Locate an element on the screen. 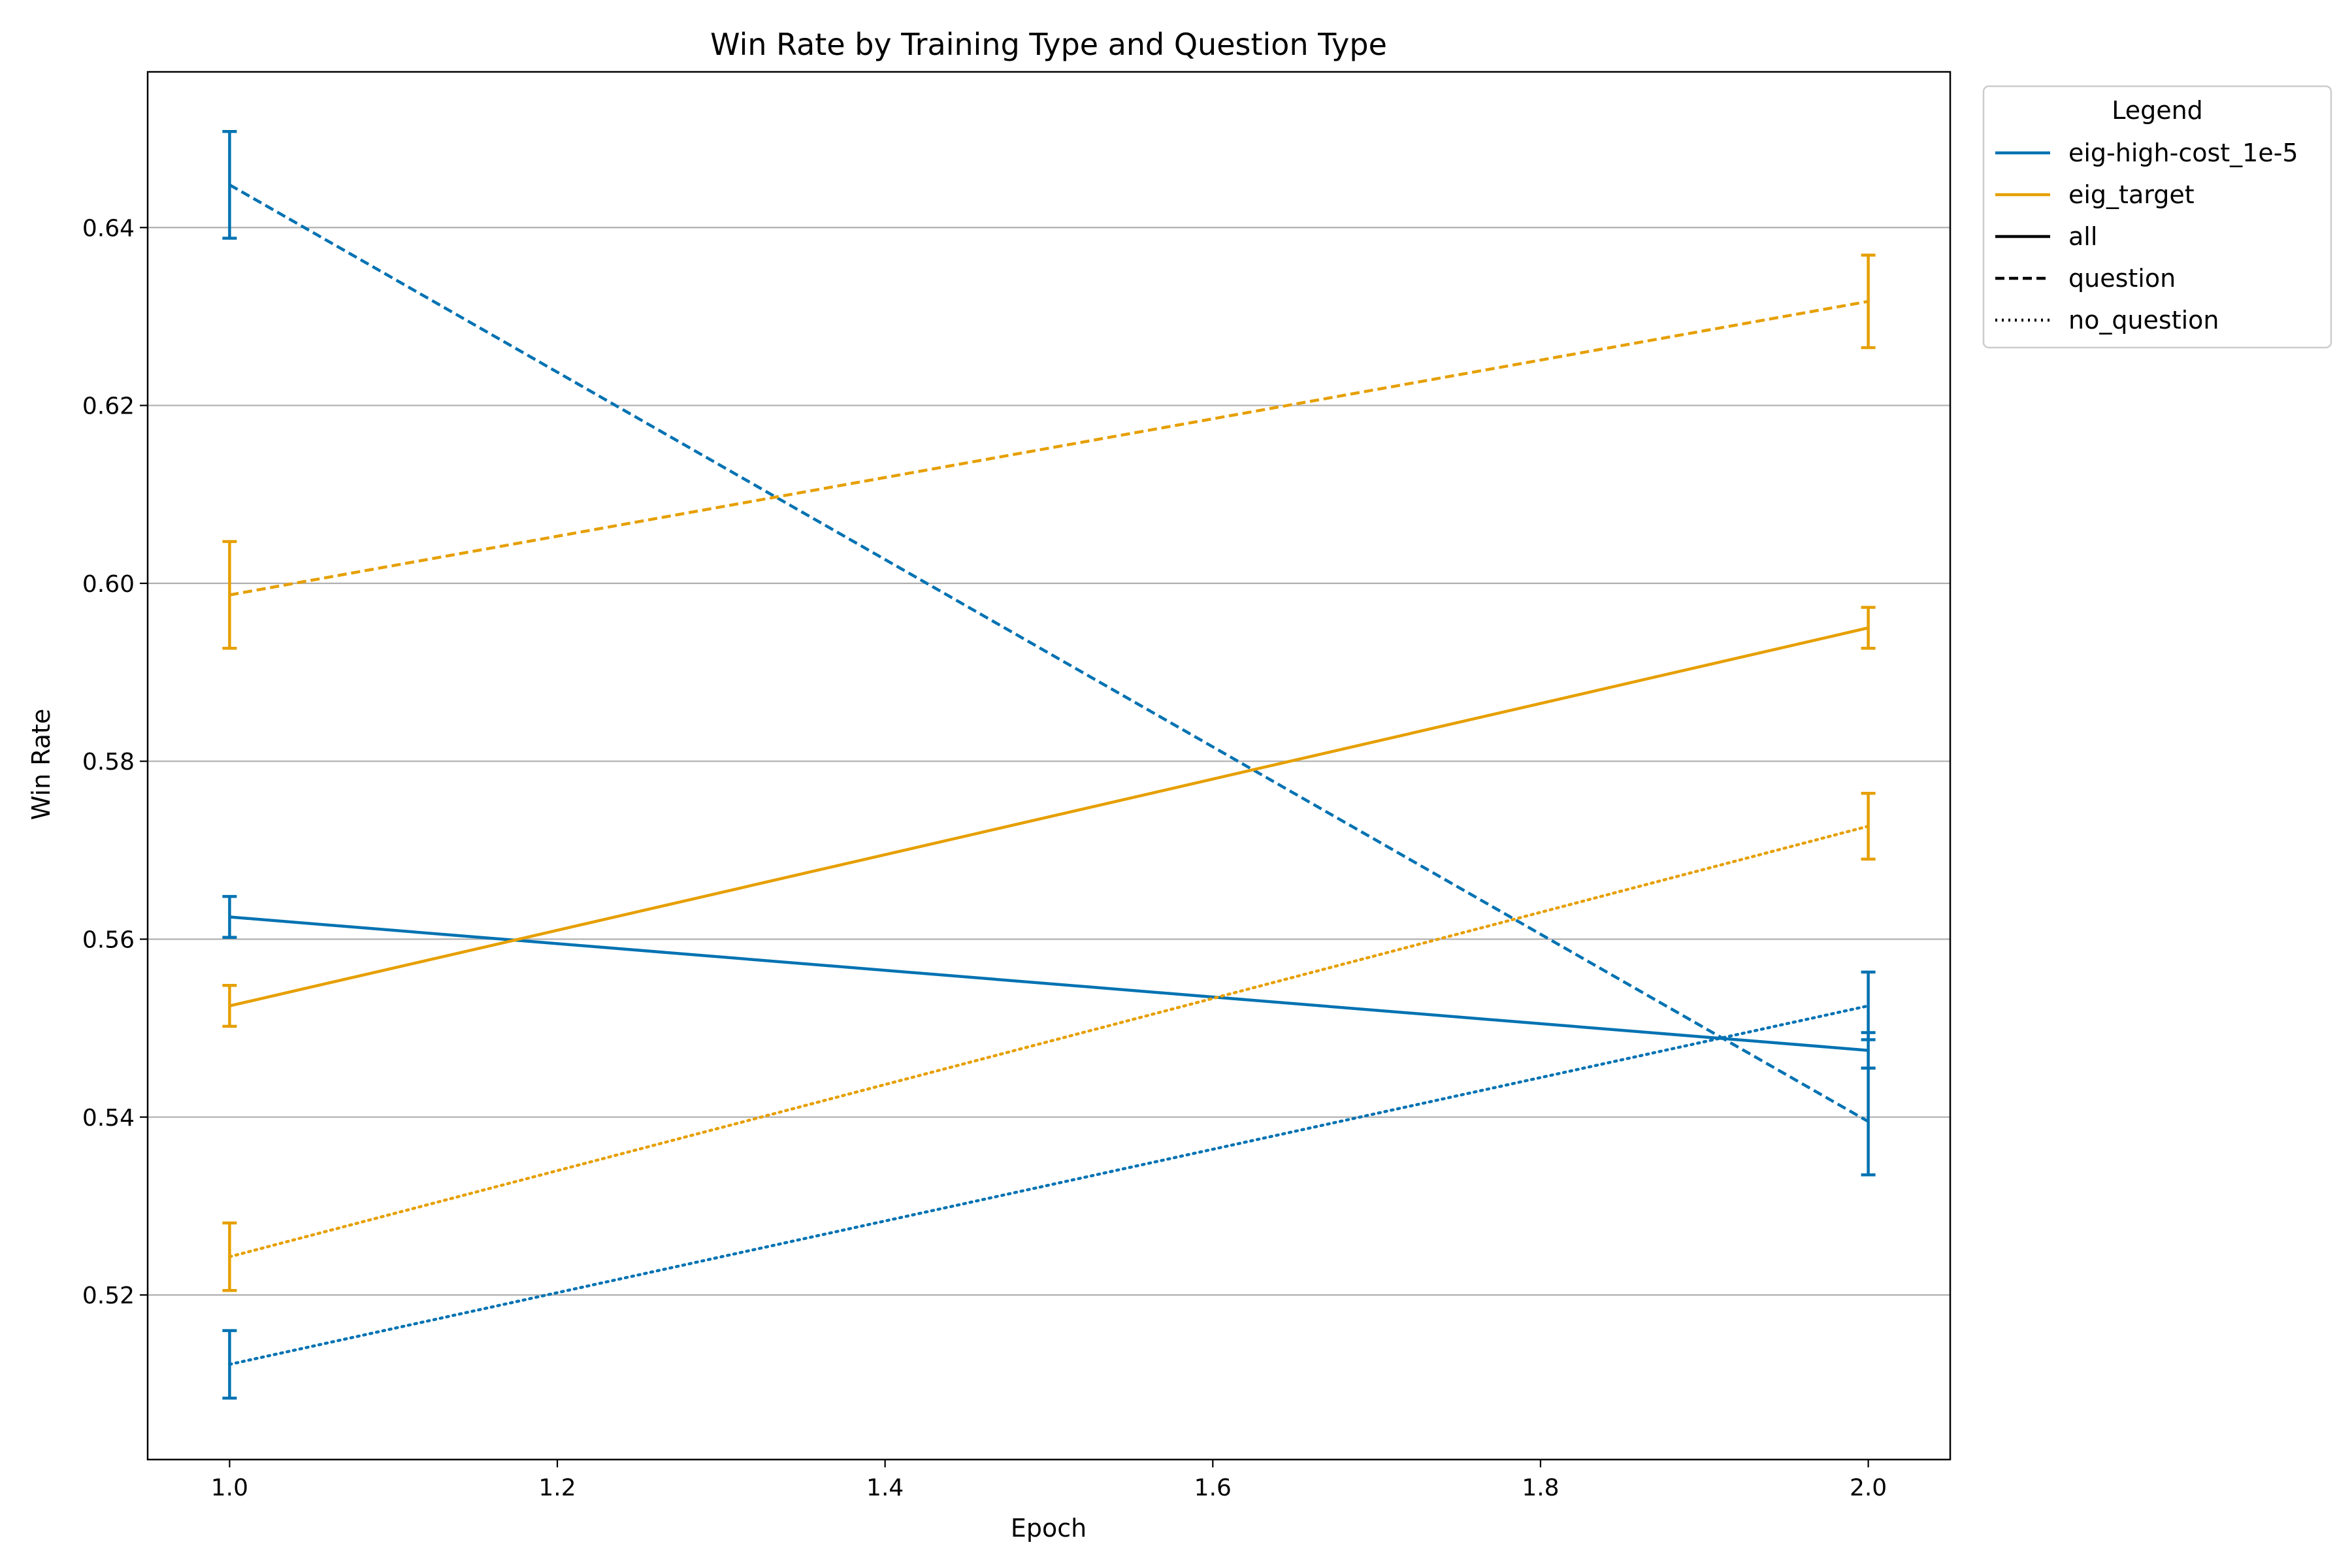 This screenshot has width=2352, height=1568. y-axis-ticks: 0.52 0.54 0.56 0.58 0.60 0.62 0.64 is located at coordinates (115, 762).